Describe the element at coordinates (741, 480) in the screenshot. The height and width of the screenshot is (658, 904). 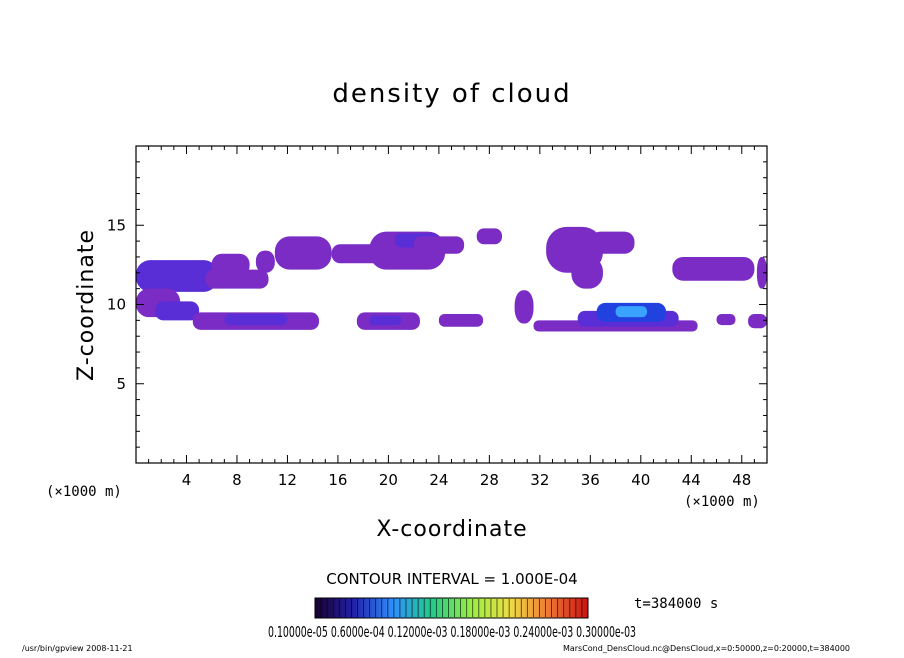
I see `x-tick-label: 48` at that location.